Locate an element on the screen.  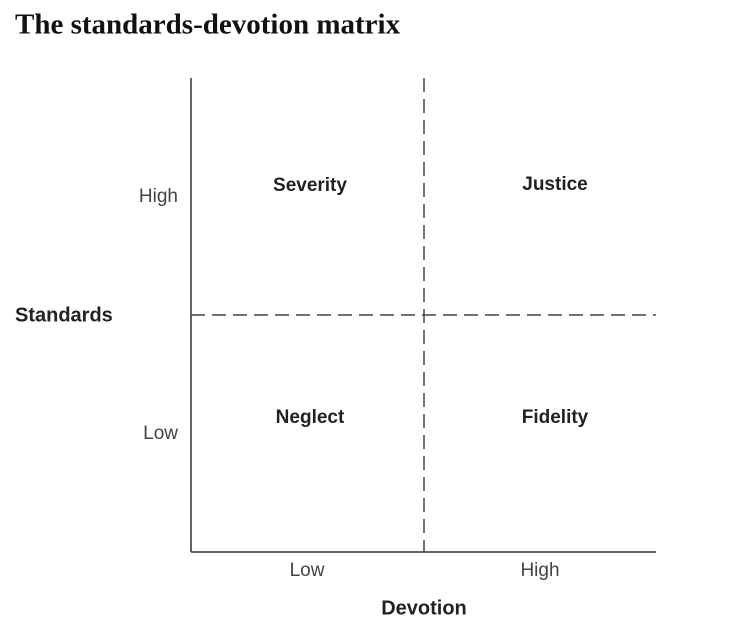
quadrant-label: Justice is located at coordinates (554, 184).